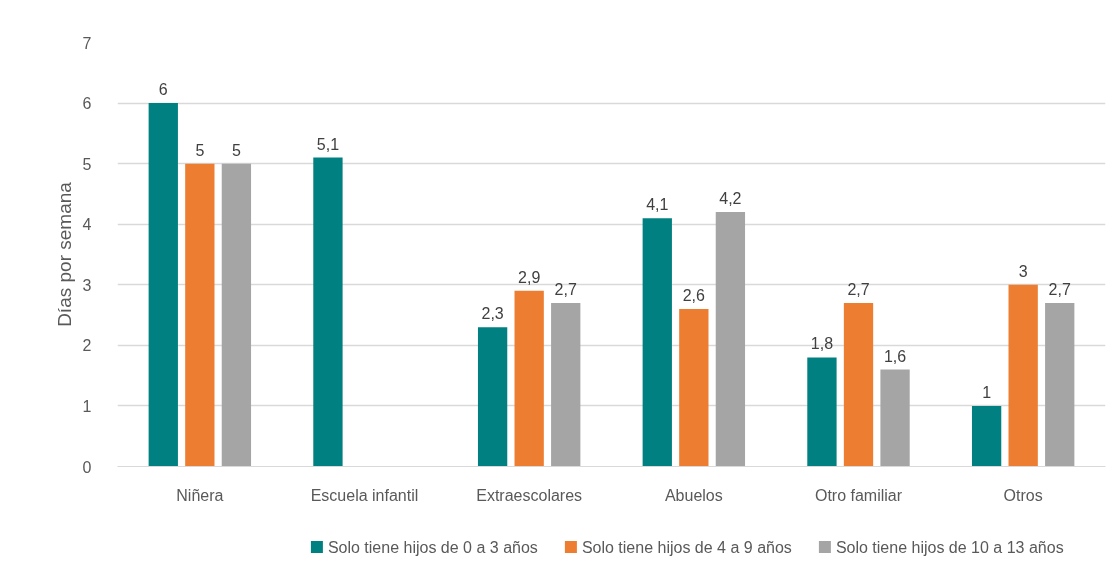 Image resolution: width=1119 pixels, height=581 pixels. I want to click on data-label: 4,1, so click(657, 205).